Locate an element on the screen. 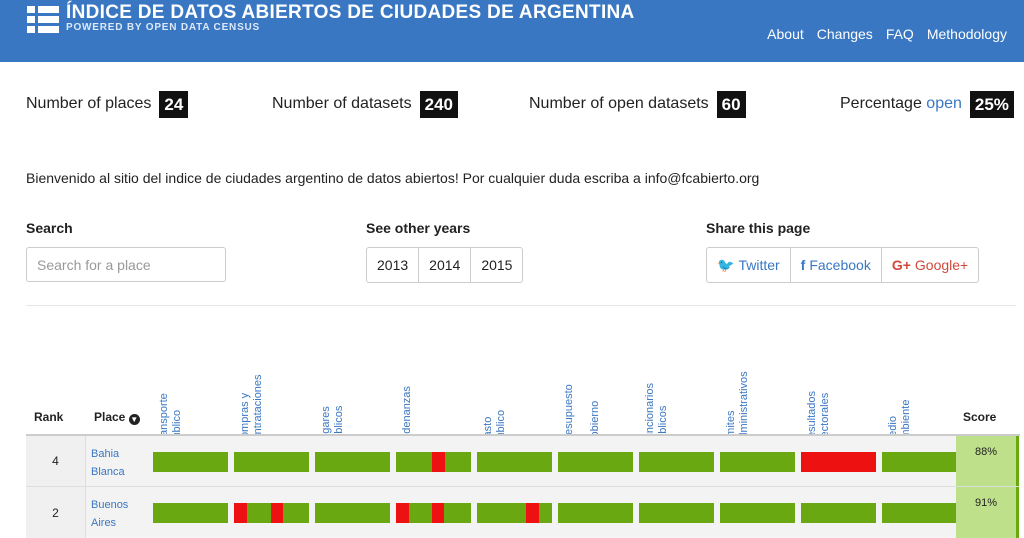 The image size is (1024, 538). place-link: Buenos Aires is located at coordinates (118, 514).